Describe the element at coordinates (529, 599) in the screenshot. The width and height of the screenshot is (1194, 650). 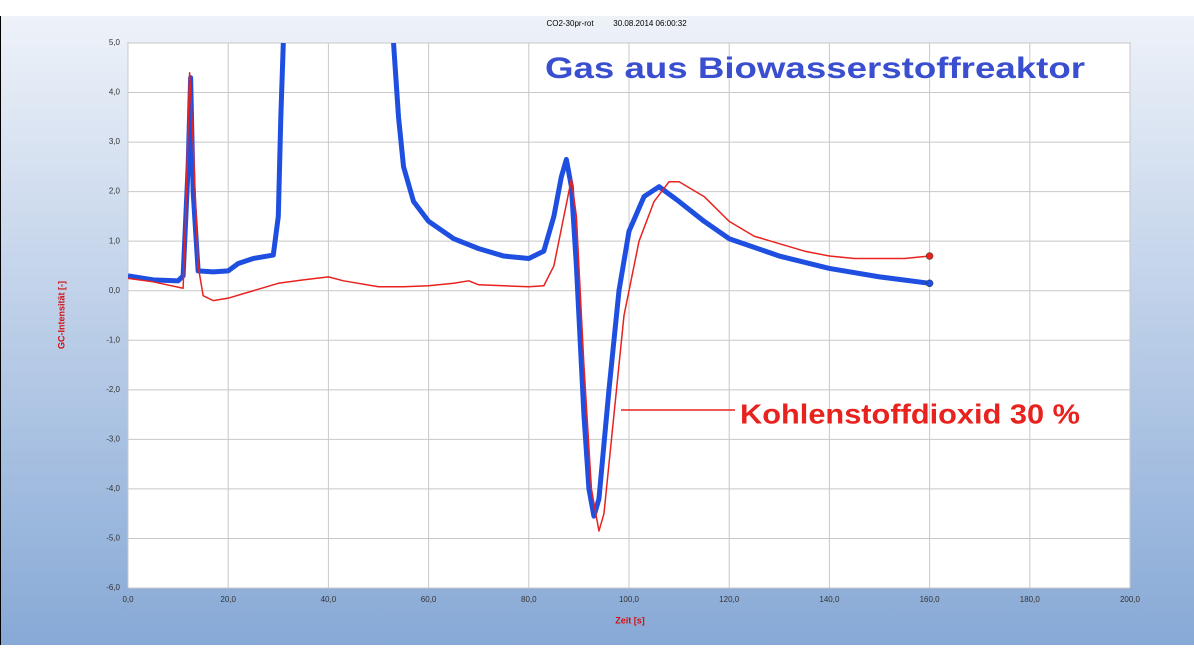
I see `x-tick-label: 80,0` at that location.